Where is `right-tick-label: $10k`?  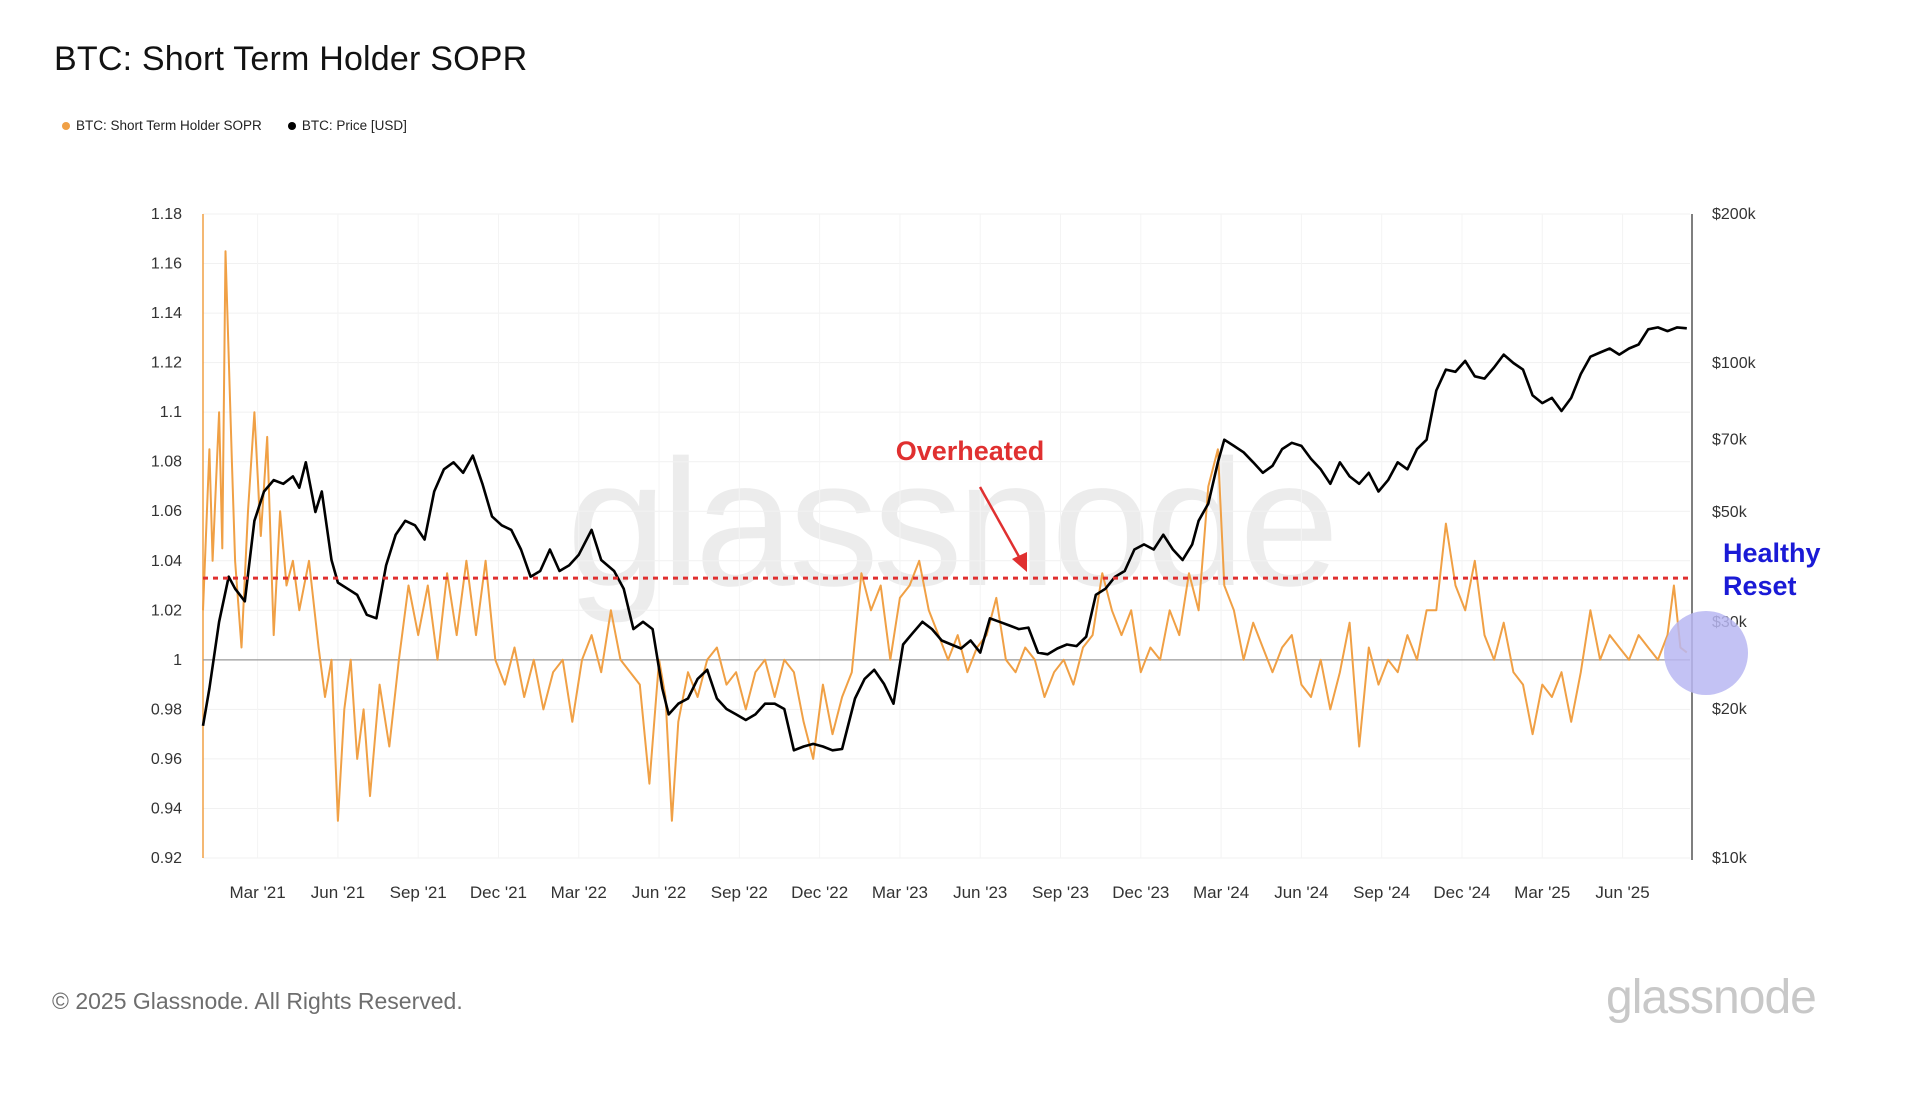 right-tick-label: $10k is located at coordinates (1730, 858).